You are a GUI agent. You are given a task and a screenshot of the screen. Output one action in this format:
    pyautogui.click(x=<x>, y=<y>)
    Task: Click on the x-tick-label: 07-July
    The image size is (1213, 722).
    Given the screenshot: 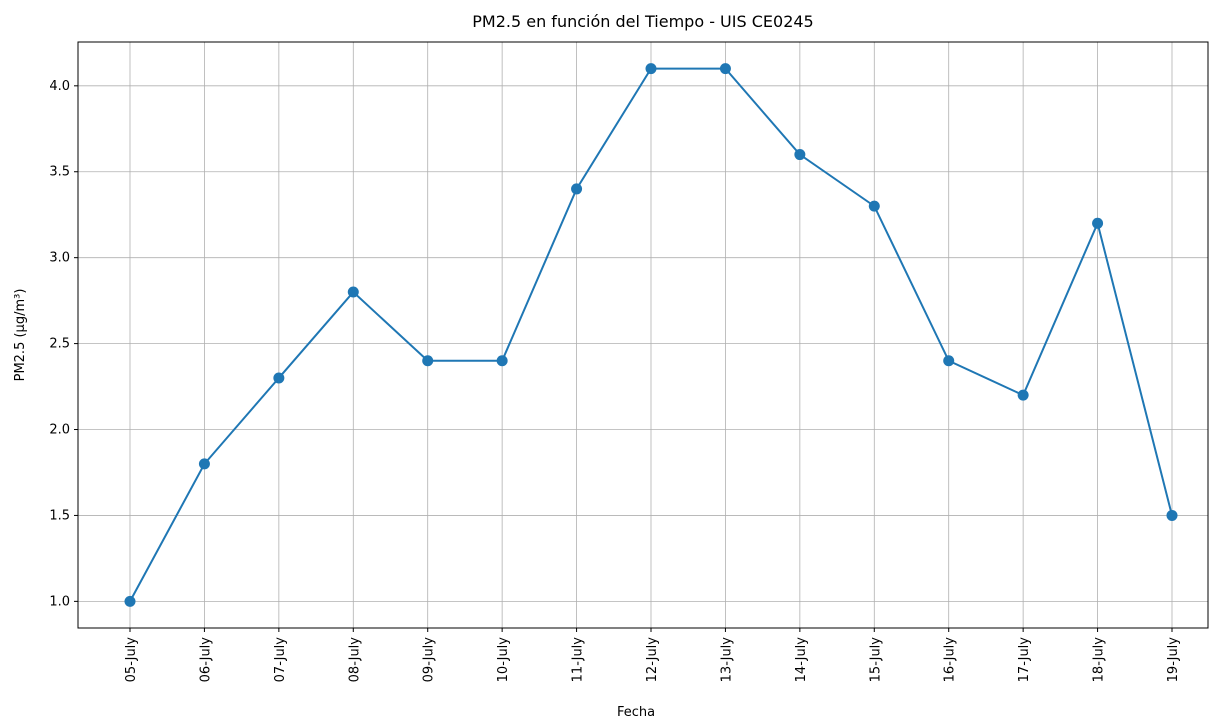 What is the action you would take?
    pyautogui.click(x=280, y=660)
    